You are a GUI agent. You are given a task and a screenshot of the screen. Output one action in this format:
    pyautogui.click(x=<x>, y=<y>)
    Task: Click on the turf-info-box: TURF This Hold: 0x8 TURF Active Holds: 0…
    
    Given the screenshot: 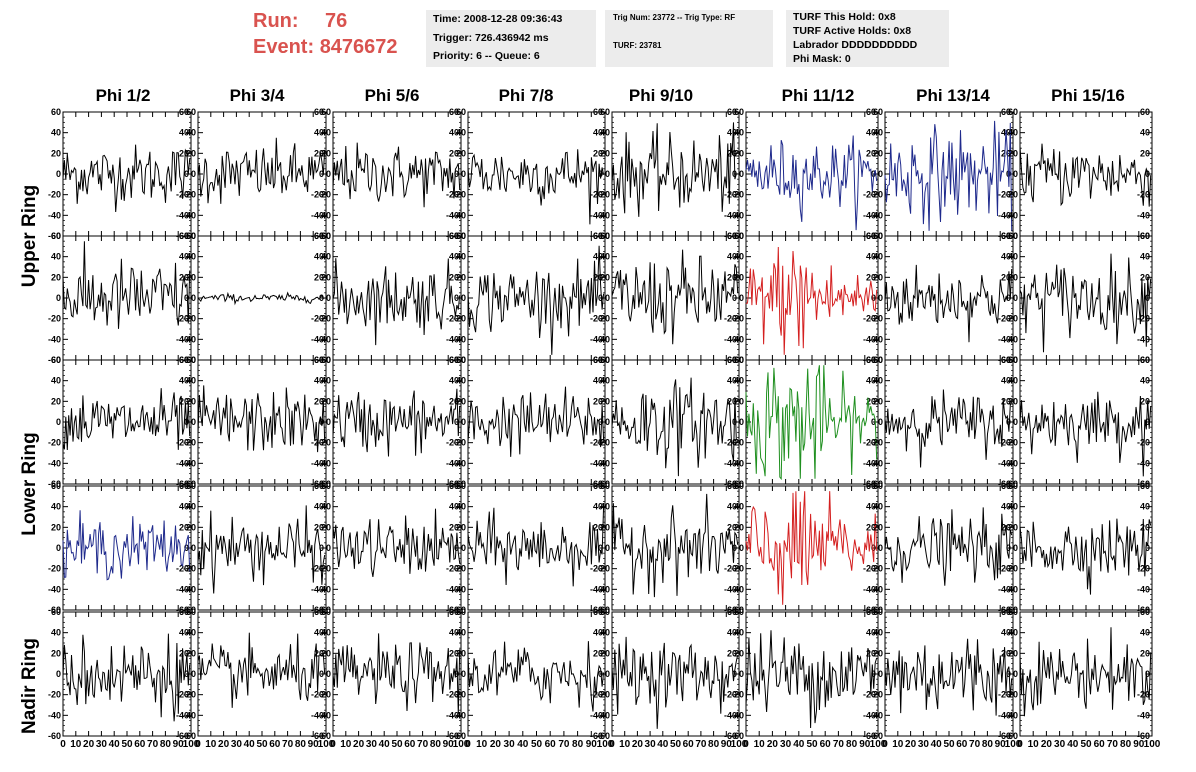 What is the action you would take?
    pyautogui.click(x=867, y=38)
    